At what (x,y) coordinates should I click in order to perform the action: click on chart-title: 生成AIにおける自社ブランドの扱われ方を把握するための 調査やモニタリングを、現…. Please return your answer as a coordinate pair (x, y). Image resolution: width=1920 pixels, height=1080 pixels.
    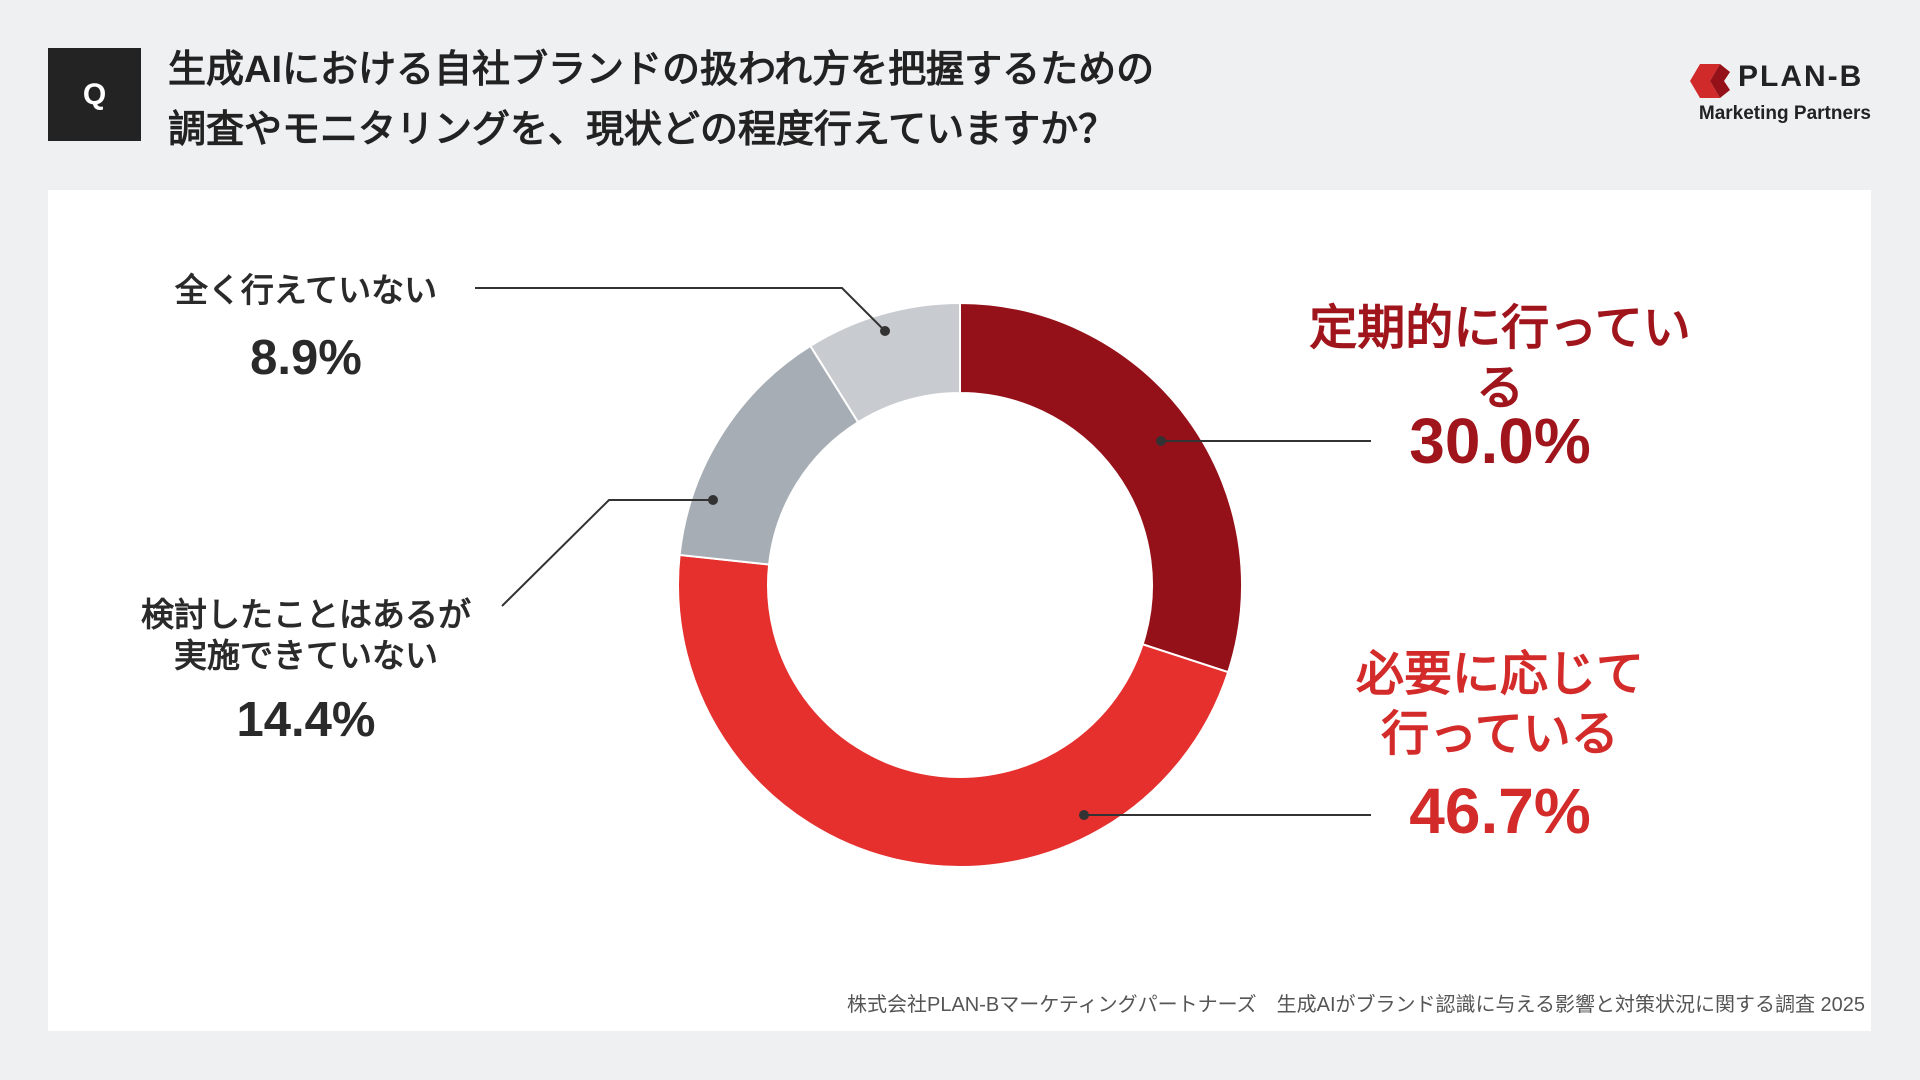
    Looking at the image, I should click on (661, 100).